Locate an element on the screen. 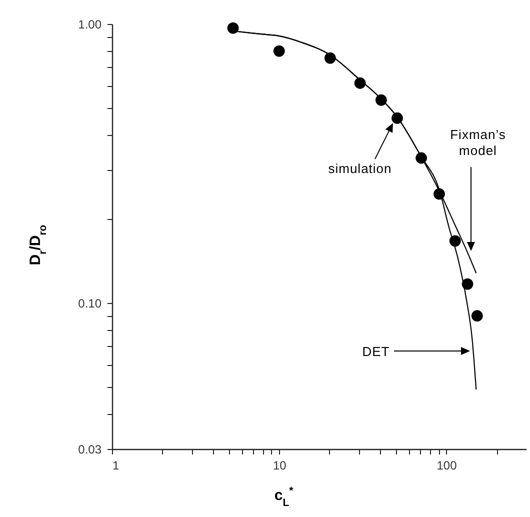  annotation: Fixman’s model is located at coordinates (478, 142).